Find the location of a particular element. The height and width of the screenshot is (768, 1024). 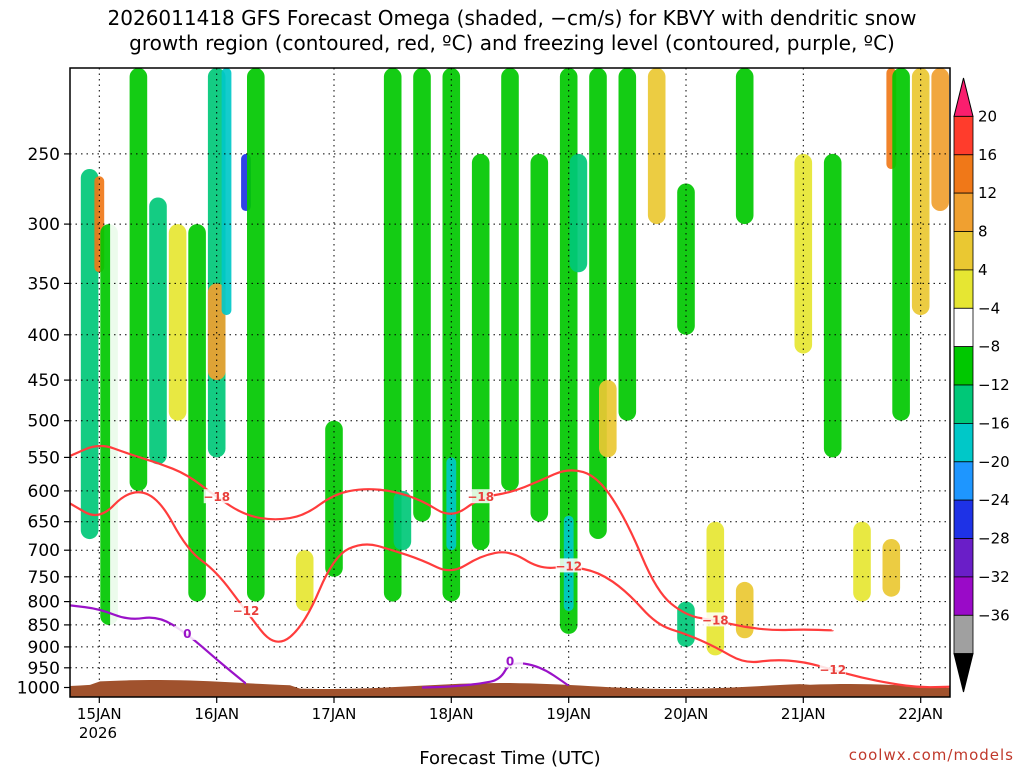

y-tick-label-2: 350 is located at coordinates (44, 284).